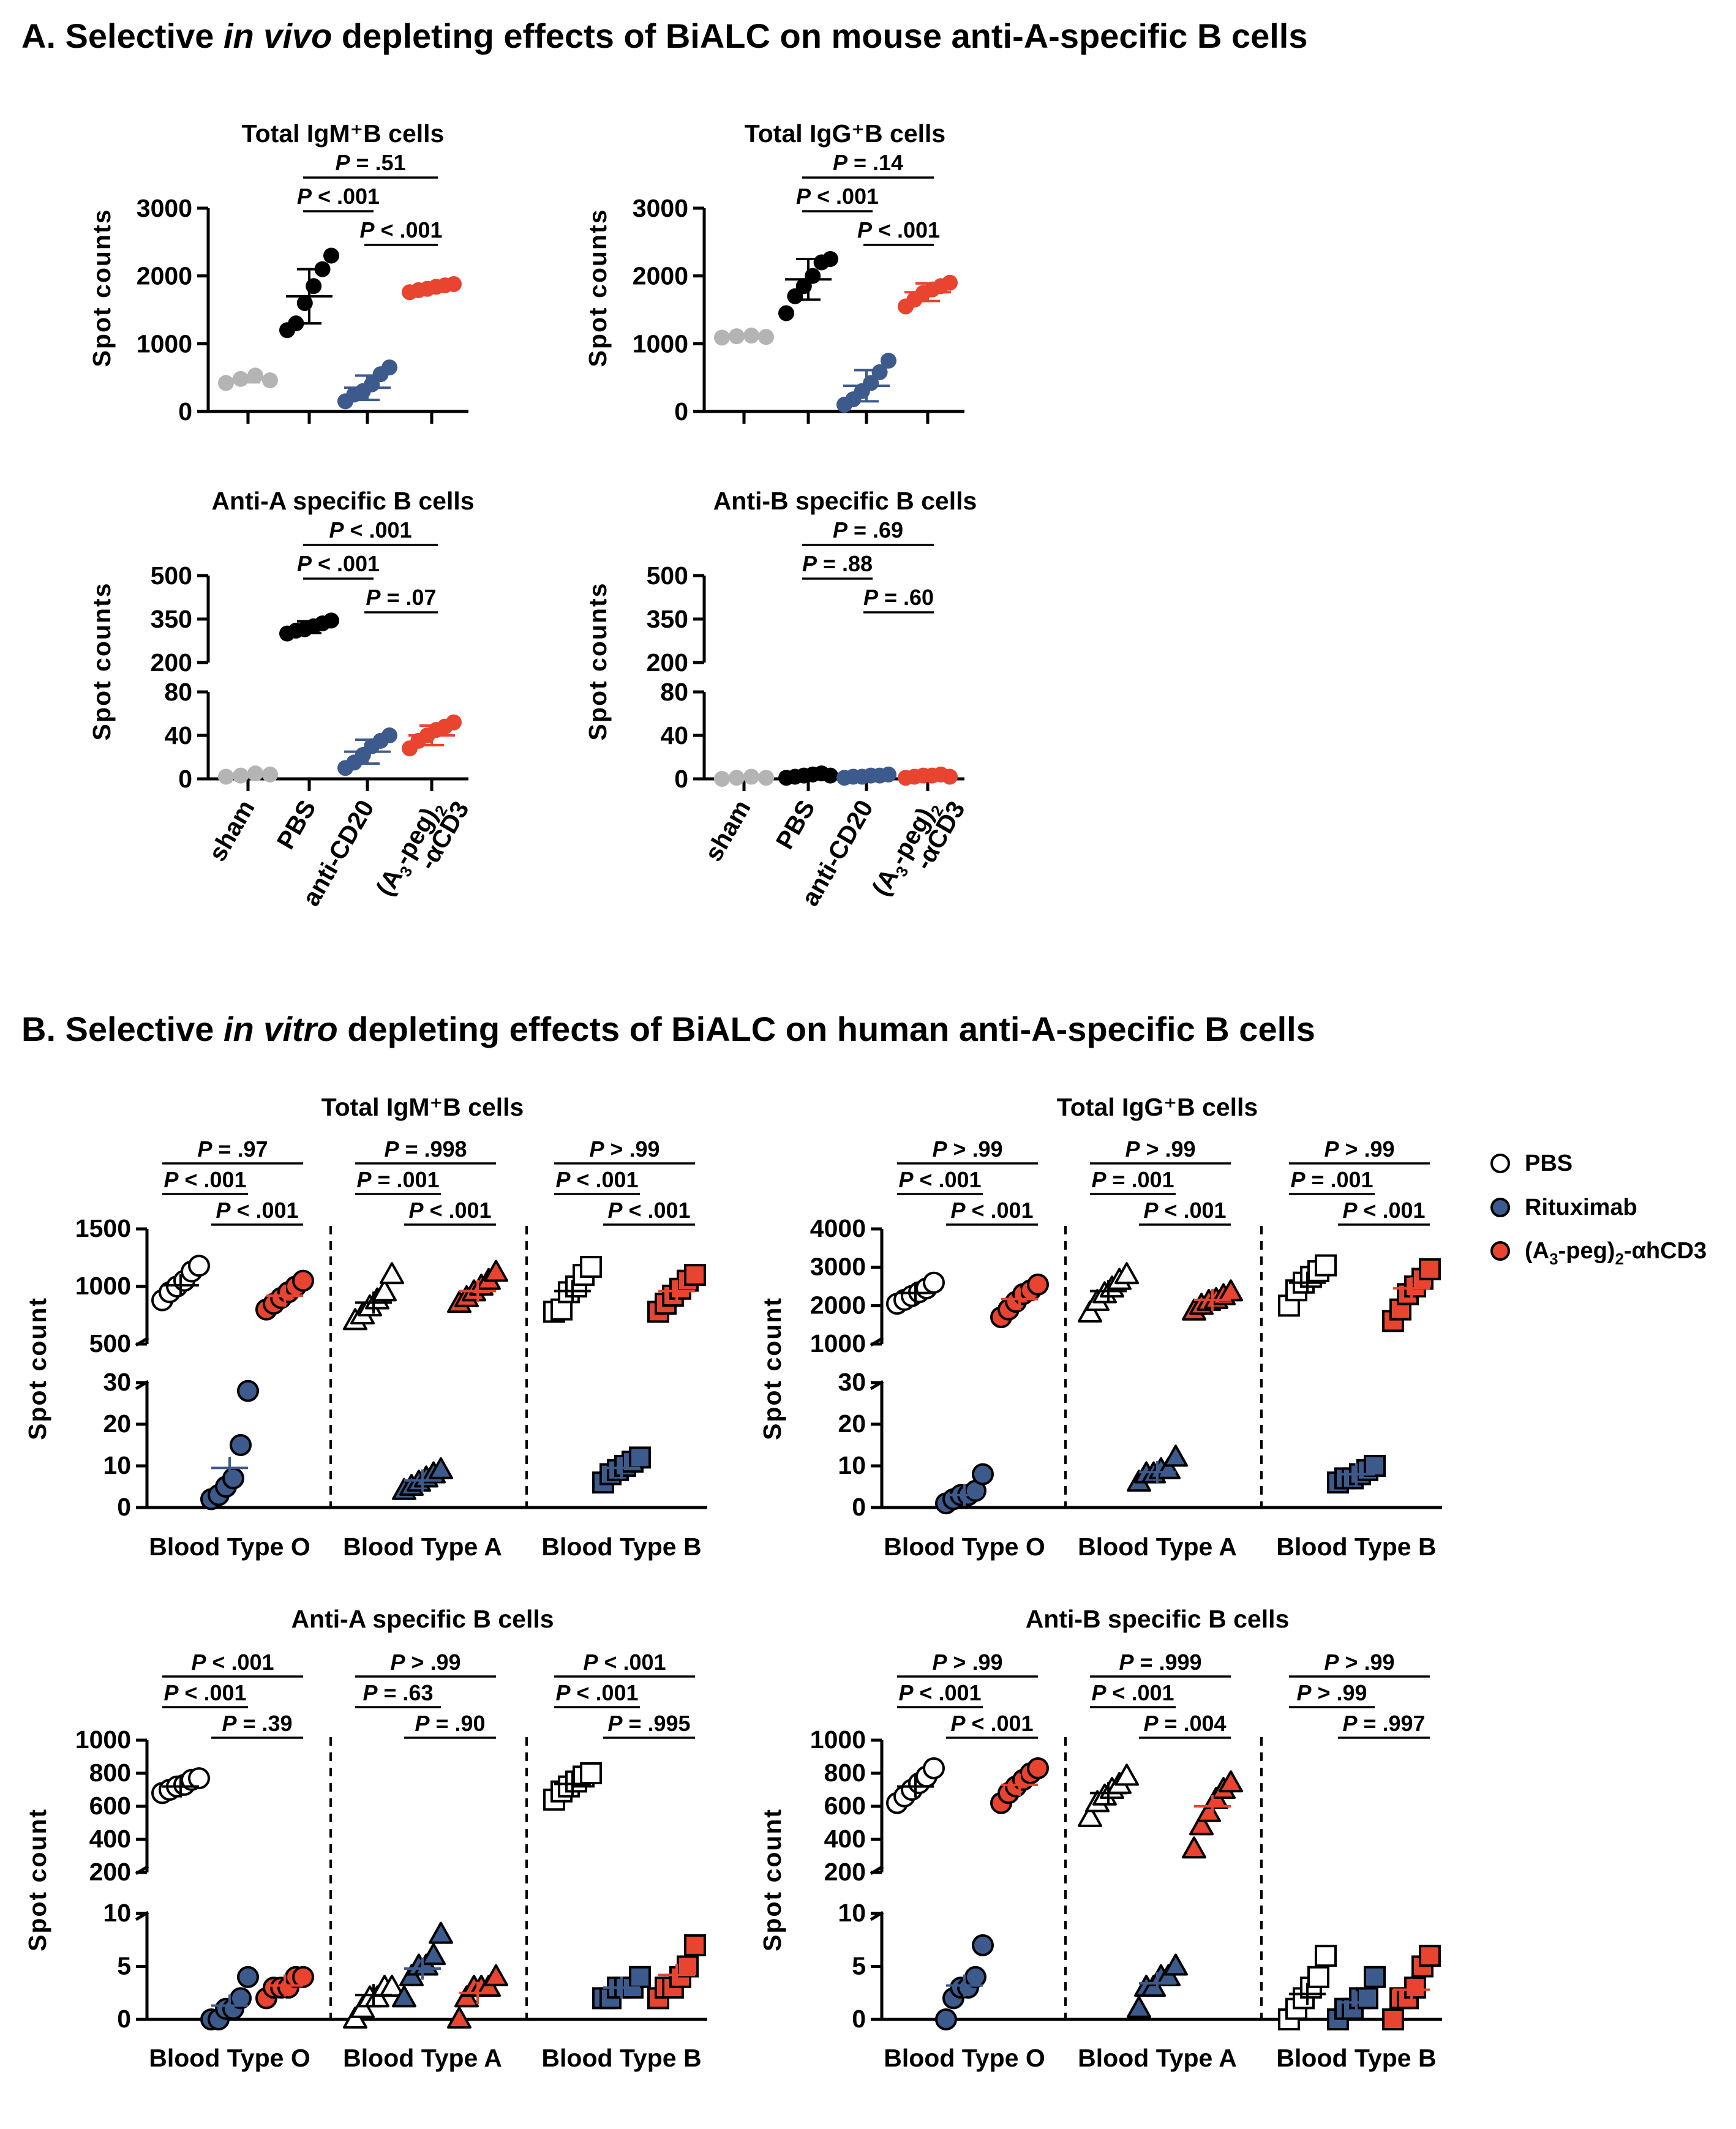  I want to click on legend-item: PBS, so click(1531, 1163).